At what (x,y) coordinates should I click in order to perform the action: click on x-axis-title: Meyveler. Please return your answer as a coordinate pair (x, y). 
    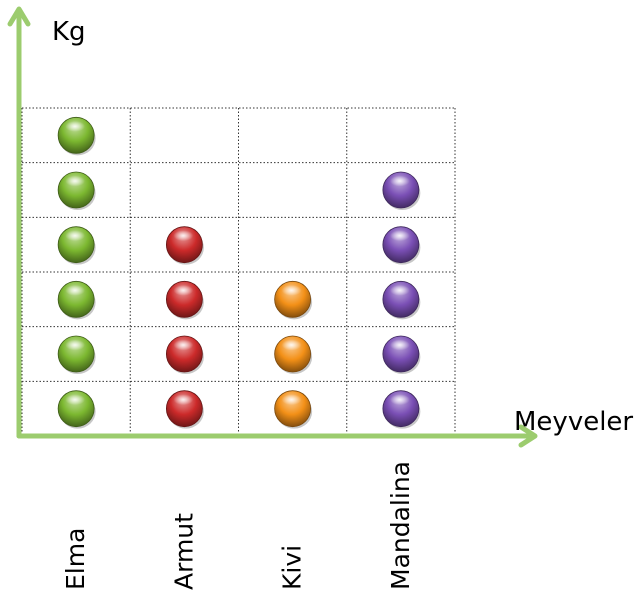
    Looking at the image, I should click on (573, 422).